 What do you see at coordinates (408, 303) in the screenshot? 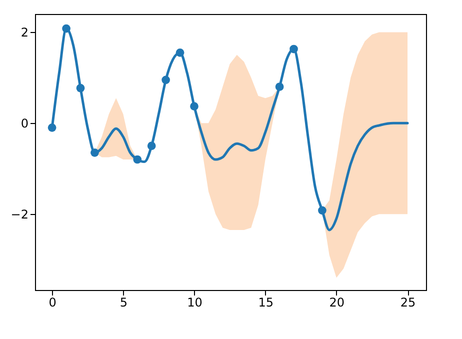
I see `x-tick-label: 25` at bounding box center [408, 303].